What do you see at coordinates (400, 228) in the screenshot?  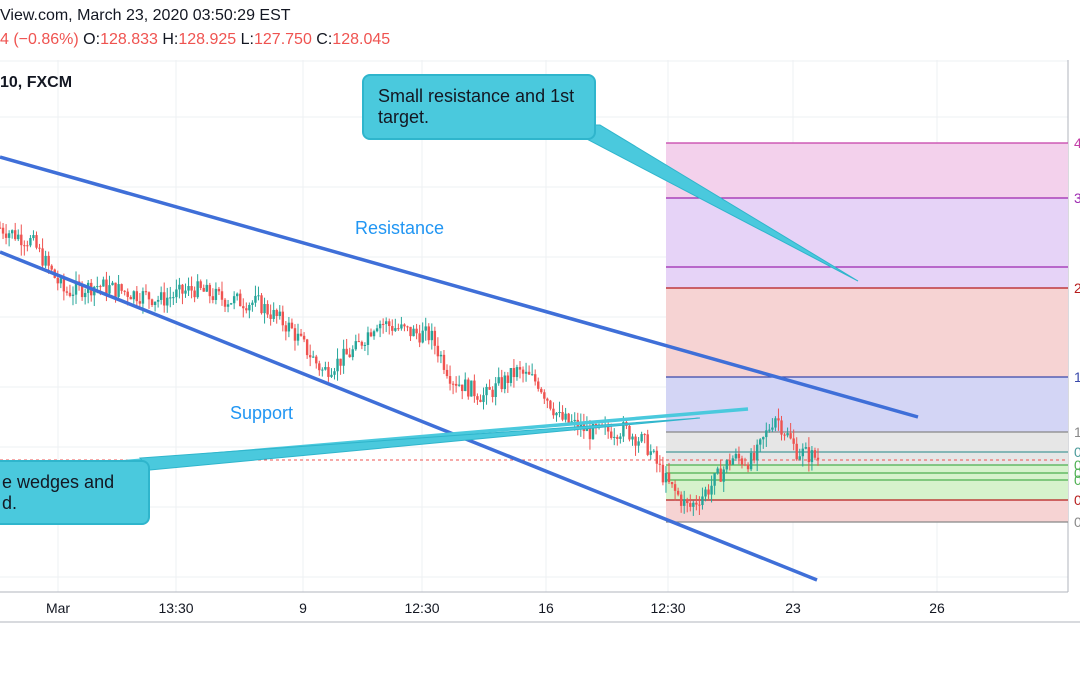 I see `resistance-label: Resistance` at bounding box center [400, 228].